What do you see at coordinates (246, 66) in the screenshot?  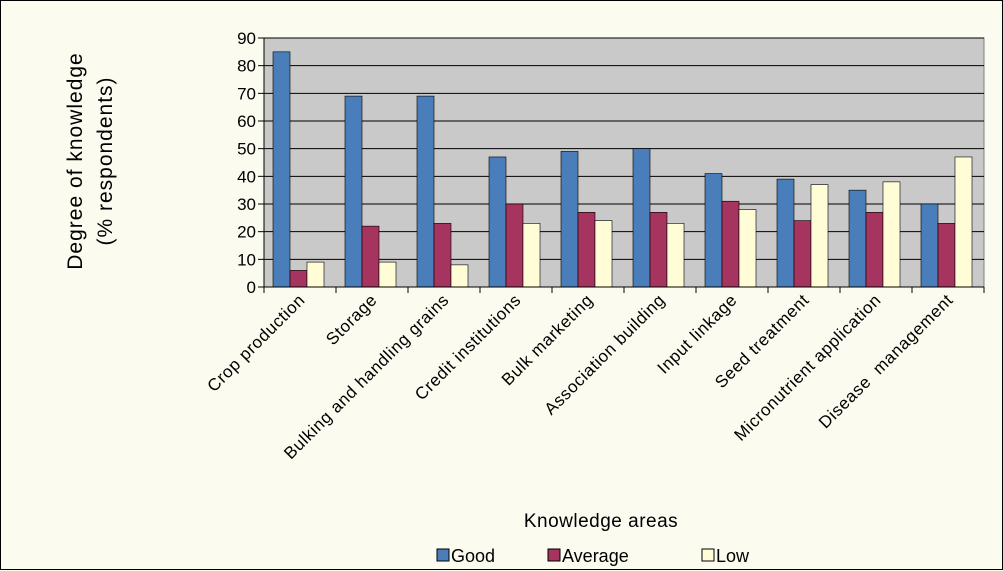 I see `y-tick-label: 80` at bounding box center [246, 66].